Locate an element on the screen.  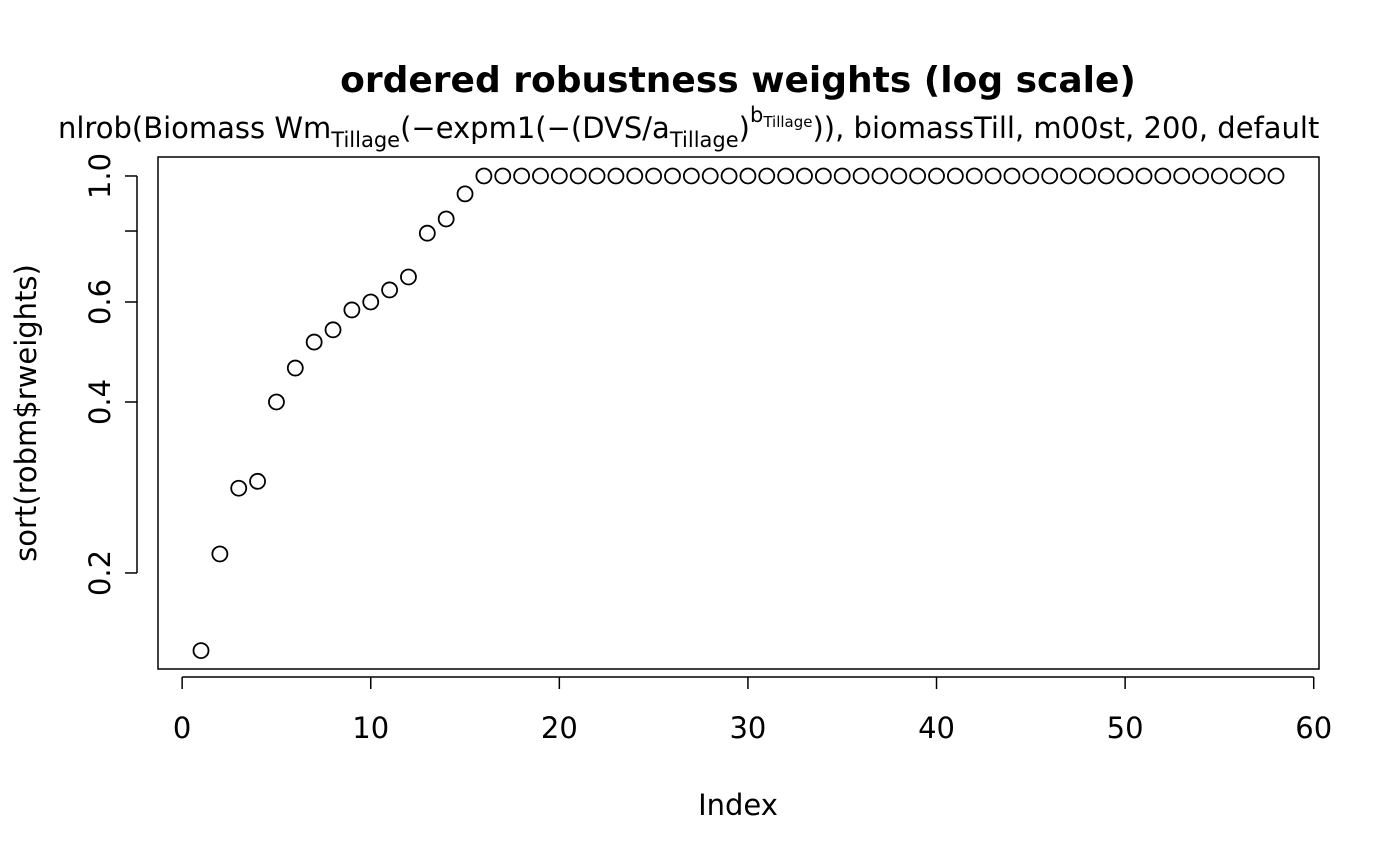
x-tick-label: 50 is located at coordinates (1125, 728).